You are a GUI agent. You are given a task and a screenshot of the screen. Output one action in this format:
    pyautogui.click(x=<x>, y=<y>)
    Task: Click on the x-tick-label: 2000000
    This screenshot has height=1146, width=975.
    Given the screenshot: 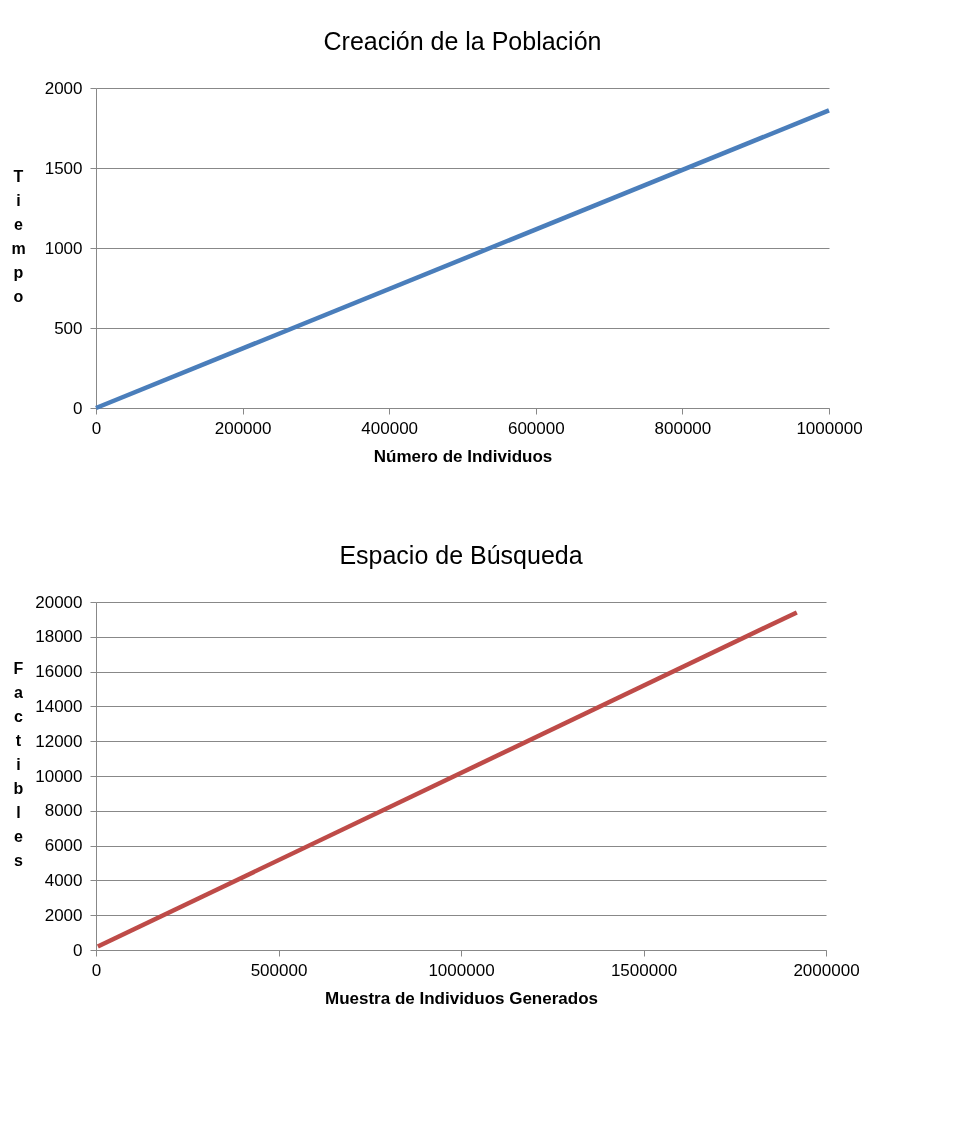 What is the action you would take?
    pyautogui.click(x=826, y=970)
    